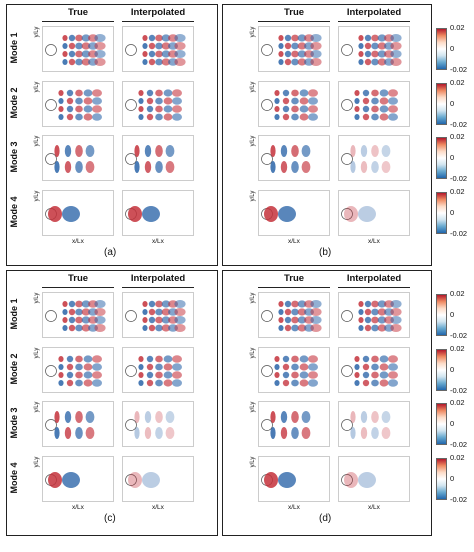 This screenshot has height=552, width=474. Describe the element at coordinates (325, 518) in the screenshot. I see `subfigure-label: (d)` at that location.